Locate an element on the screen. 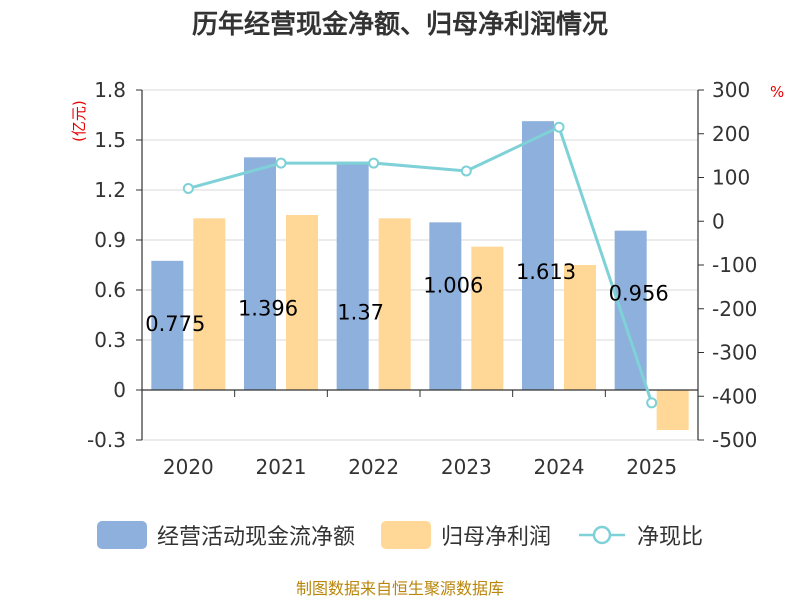 This screenshot has width=800, height=600. bar-profit-2021 is located at coordinates (302, 302).